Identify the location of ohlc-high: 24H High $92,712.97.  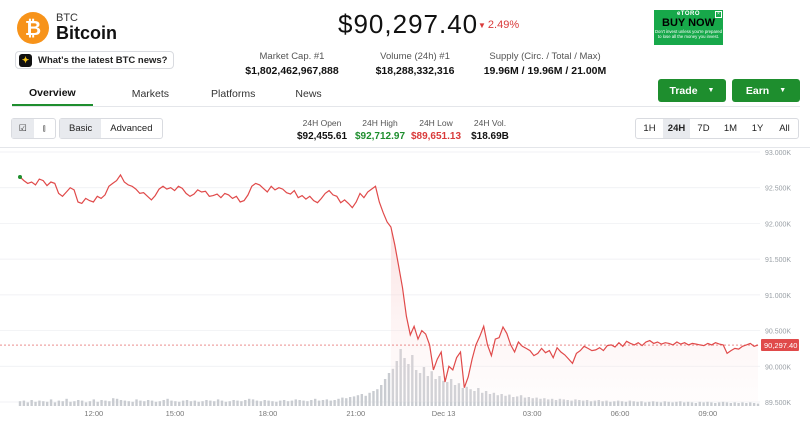
(380, 130).